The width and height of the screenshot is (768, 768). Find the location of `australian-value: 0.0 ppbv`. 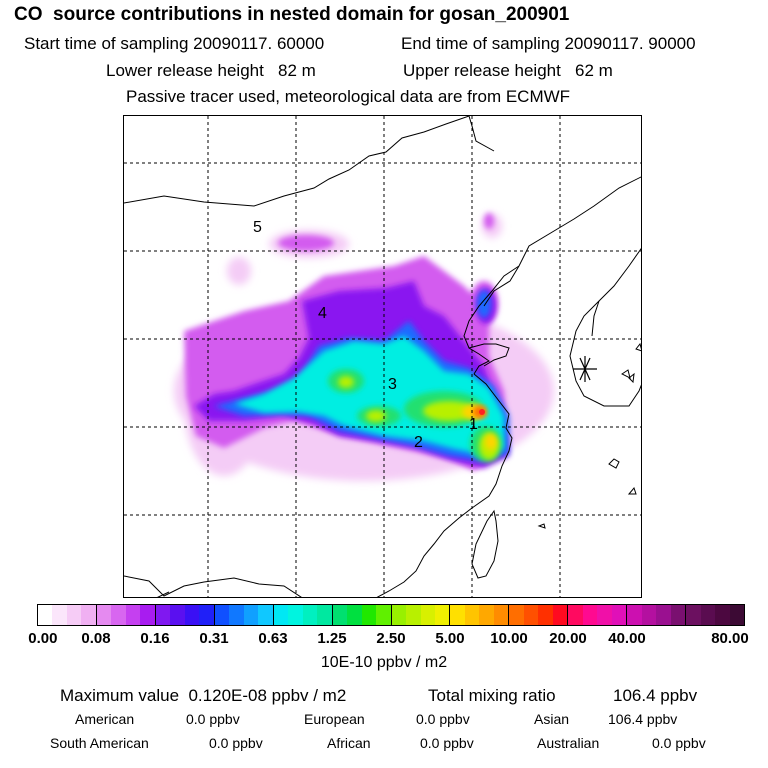

australian-value: 0.0 ppbv is located at coordinates (679, 743).